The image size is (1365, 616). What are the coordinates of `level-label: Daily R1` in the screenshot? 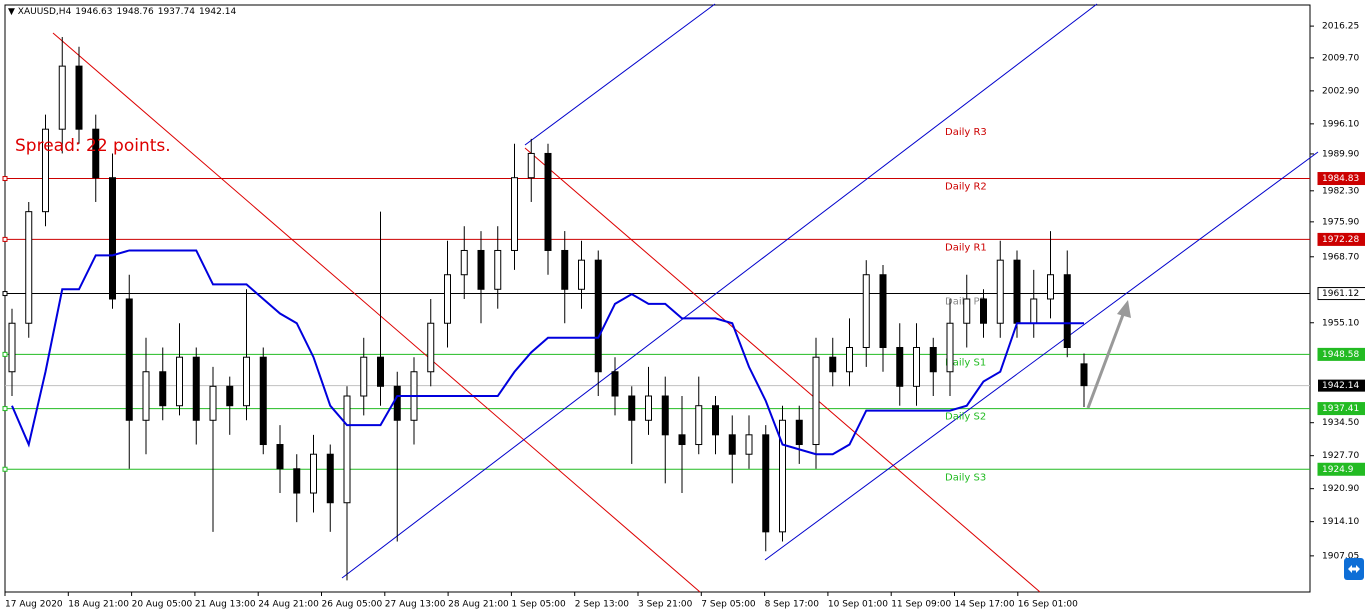 It's located at (966, 247).